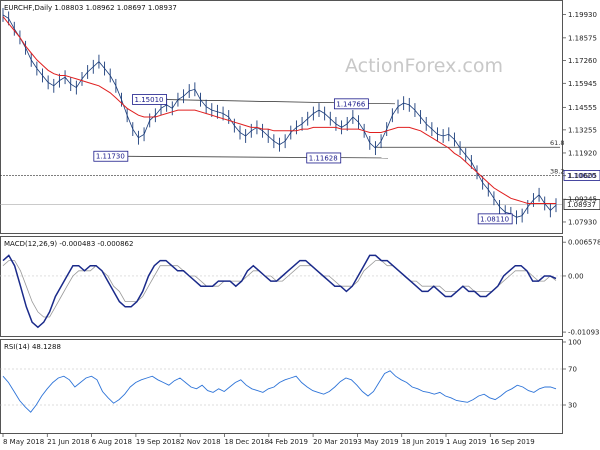 The height and width of the screenshot is (450, 600). I want to click on price-y-tick-label: 1.14555, so click(582, 108).